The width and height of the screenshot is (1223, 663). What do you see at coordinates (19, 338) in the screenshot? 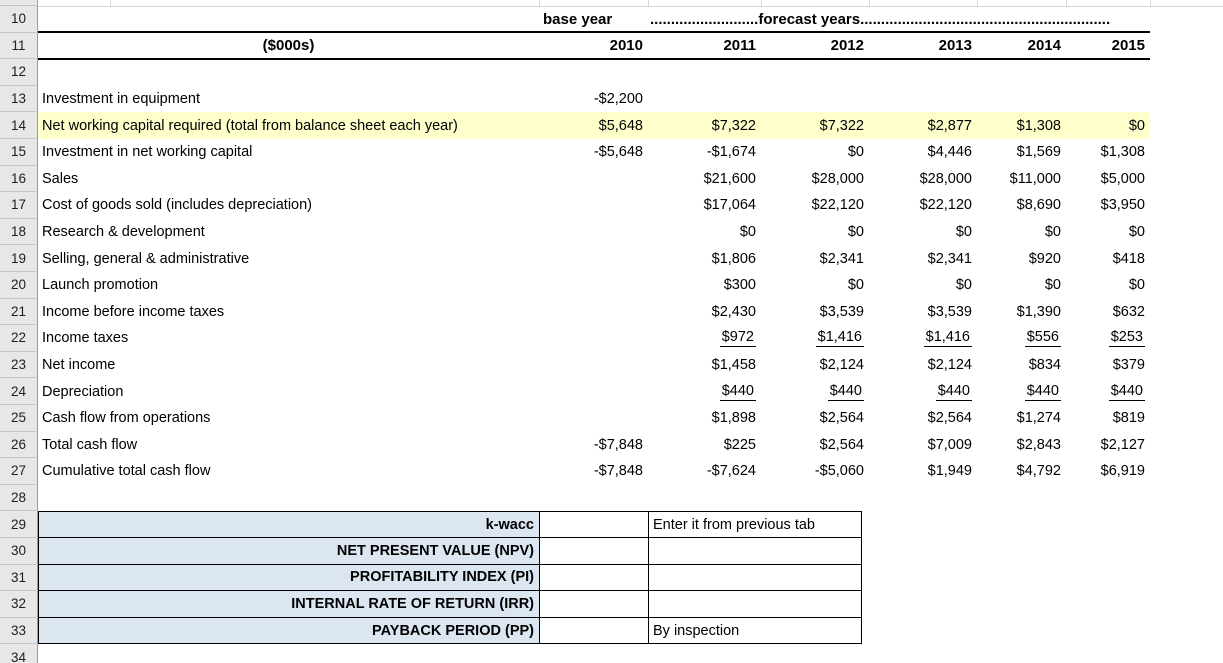
I see `row-header-22: 22` at bounding box center [19, 338].